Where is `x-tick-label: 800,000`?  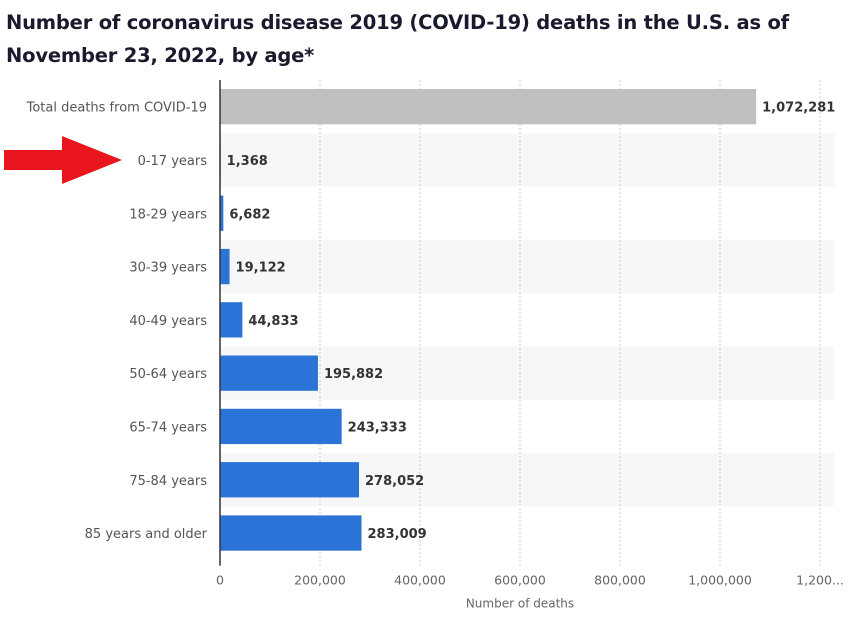 x-tick-label: 800,000 is located at coordinates (620, 580).